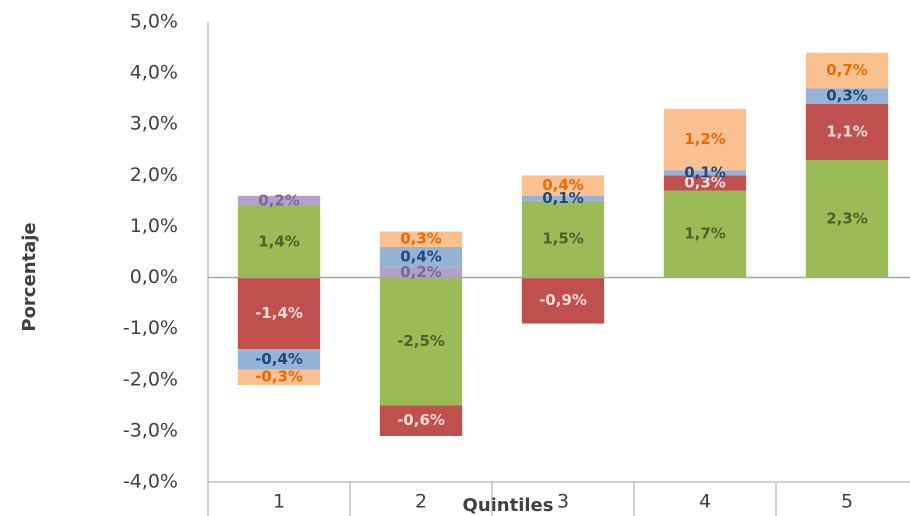 The height and width of the screenshot is (516, 910). What do you see at coordinates (154, 277) in the screenshot?
I see `y-tick-label: 0,0%` at bounding box center [154, 277].